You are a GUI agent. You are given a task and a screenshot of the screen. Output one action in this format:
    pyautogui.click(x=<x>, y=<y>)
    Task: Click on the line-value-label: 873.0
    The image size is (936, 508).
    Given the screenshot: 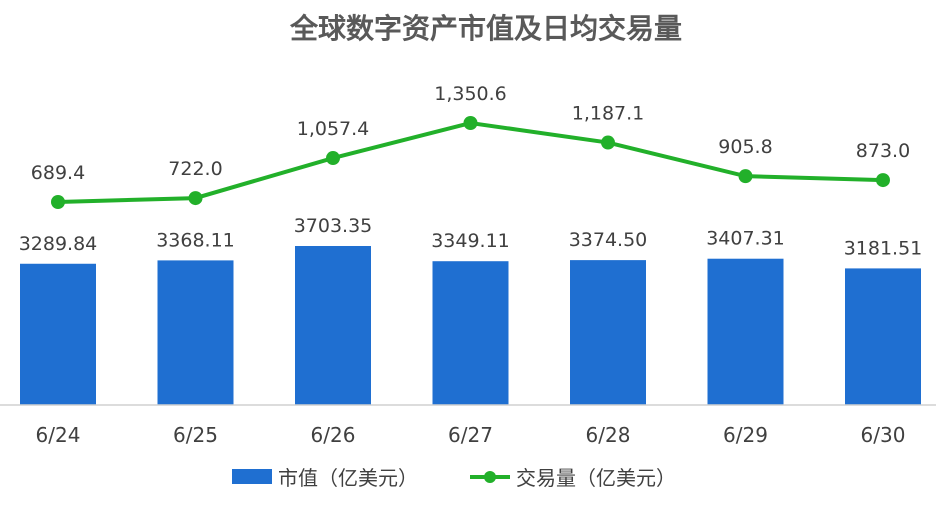 What is the action you would take?
    pyautogui.click(x=883, y=151)
    